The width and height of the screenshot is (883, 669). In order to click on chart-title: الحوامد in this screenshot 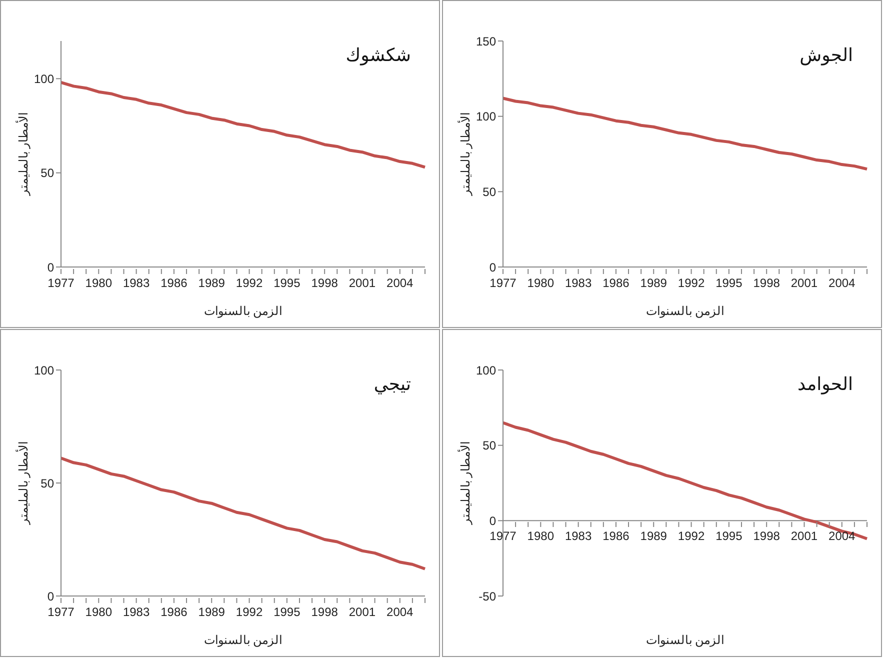, I will do `click(825, 384)`.